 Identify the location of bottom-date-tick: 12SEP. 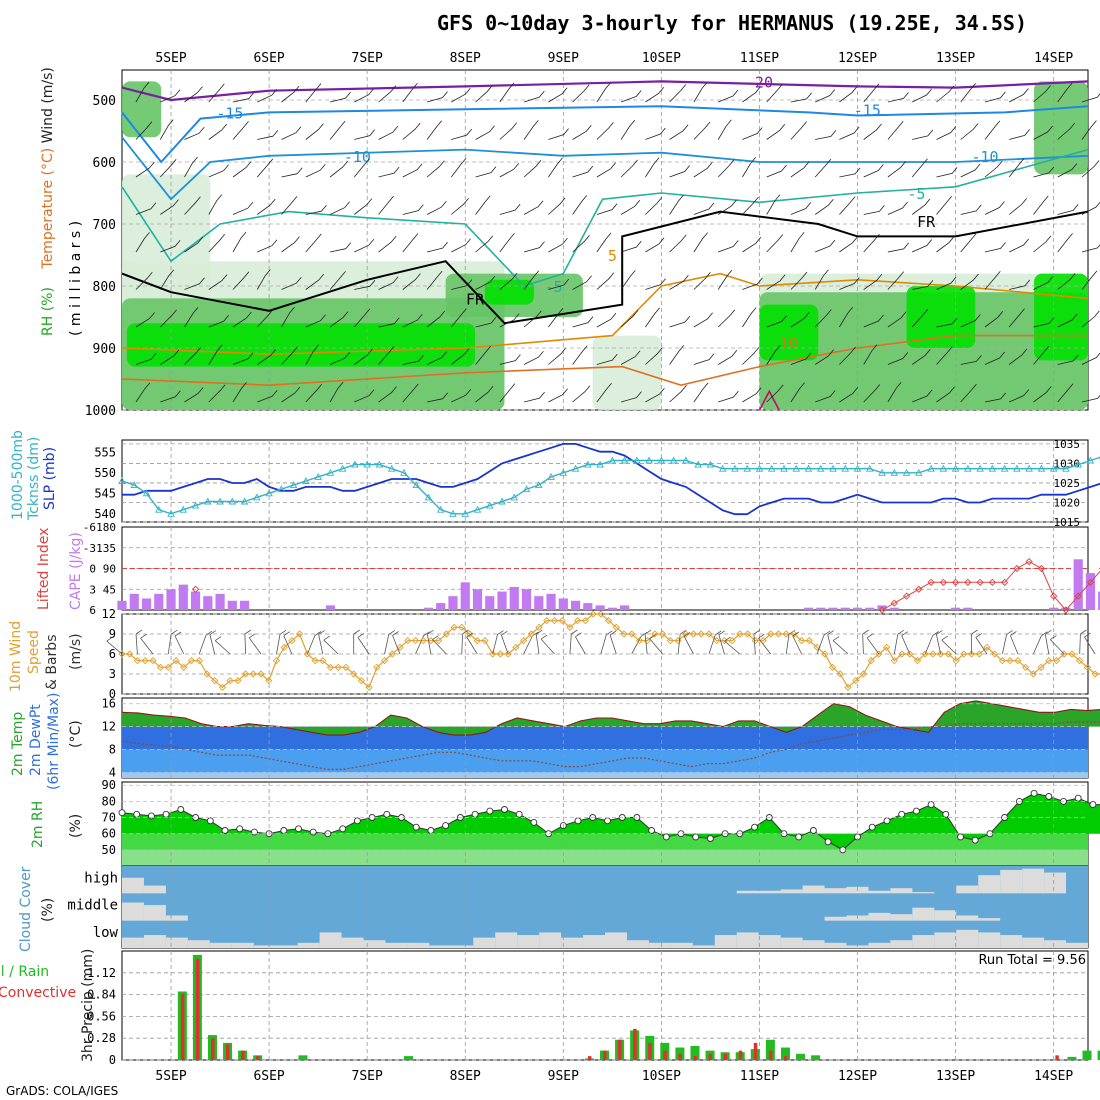
(857, 1076).